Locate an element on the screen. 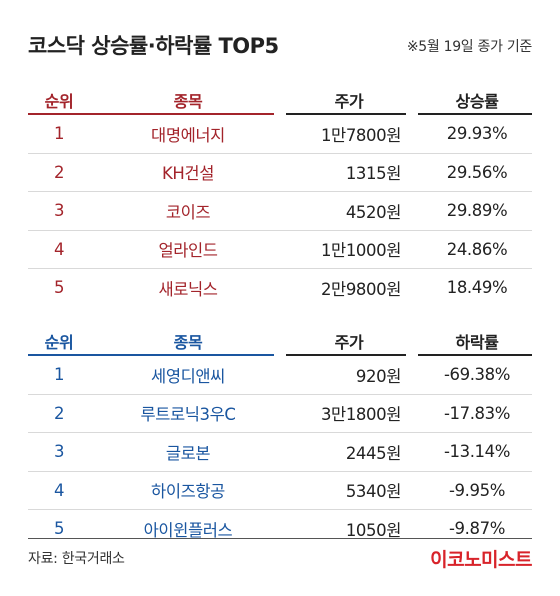  header-rate: 하락률 is located at coordinates (477, 342).